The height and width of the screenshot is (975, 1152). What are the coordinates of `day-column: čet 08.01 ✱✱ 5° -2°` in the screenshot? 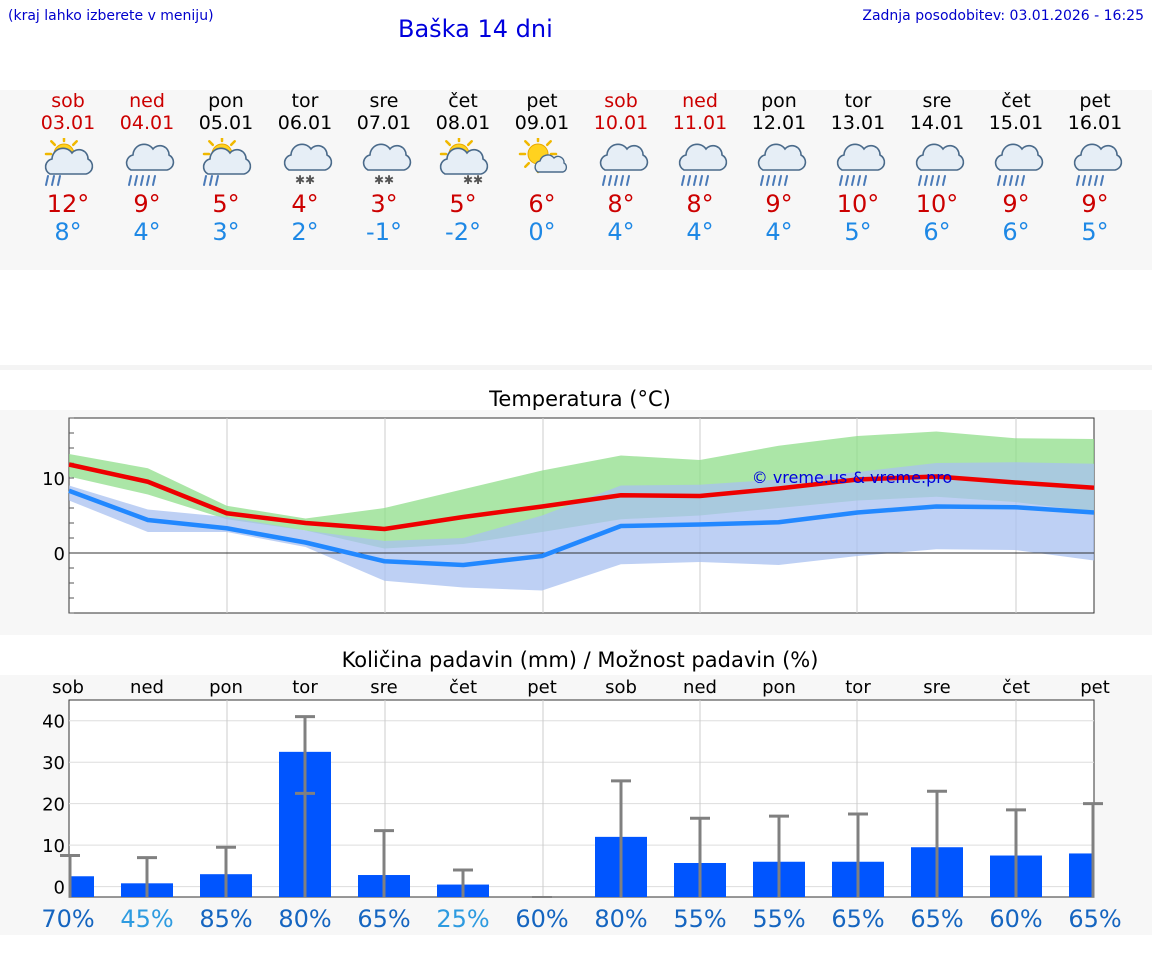 It's located at (463, 168).